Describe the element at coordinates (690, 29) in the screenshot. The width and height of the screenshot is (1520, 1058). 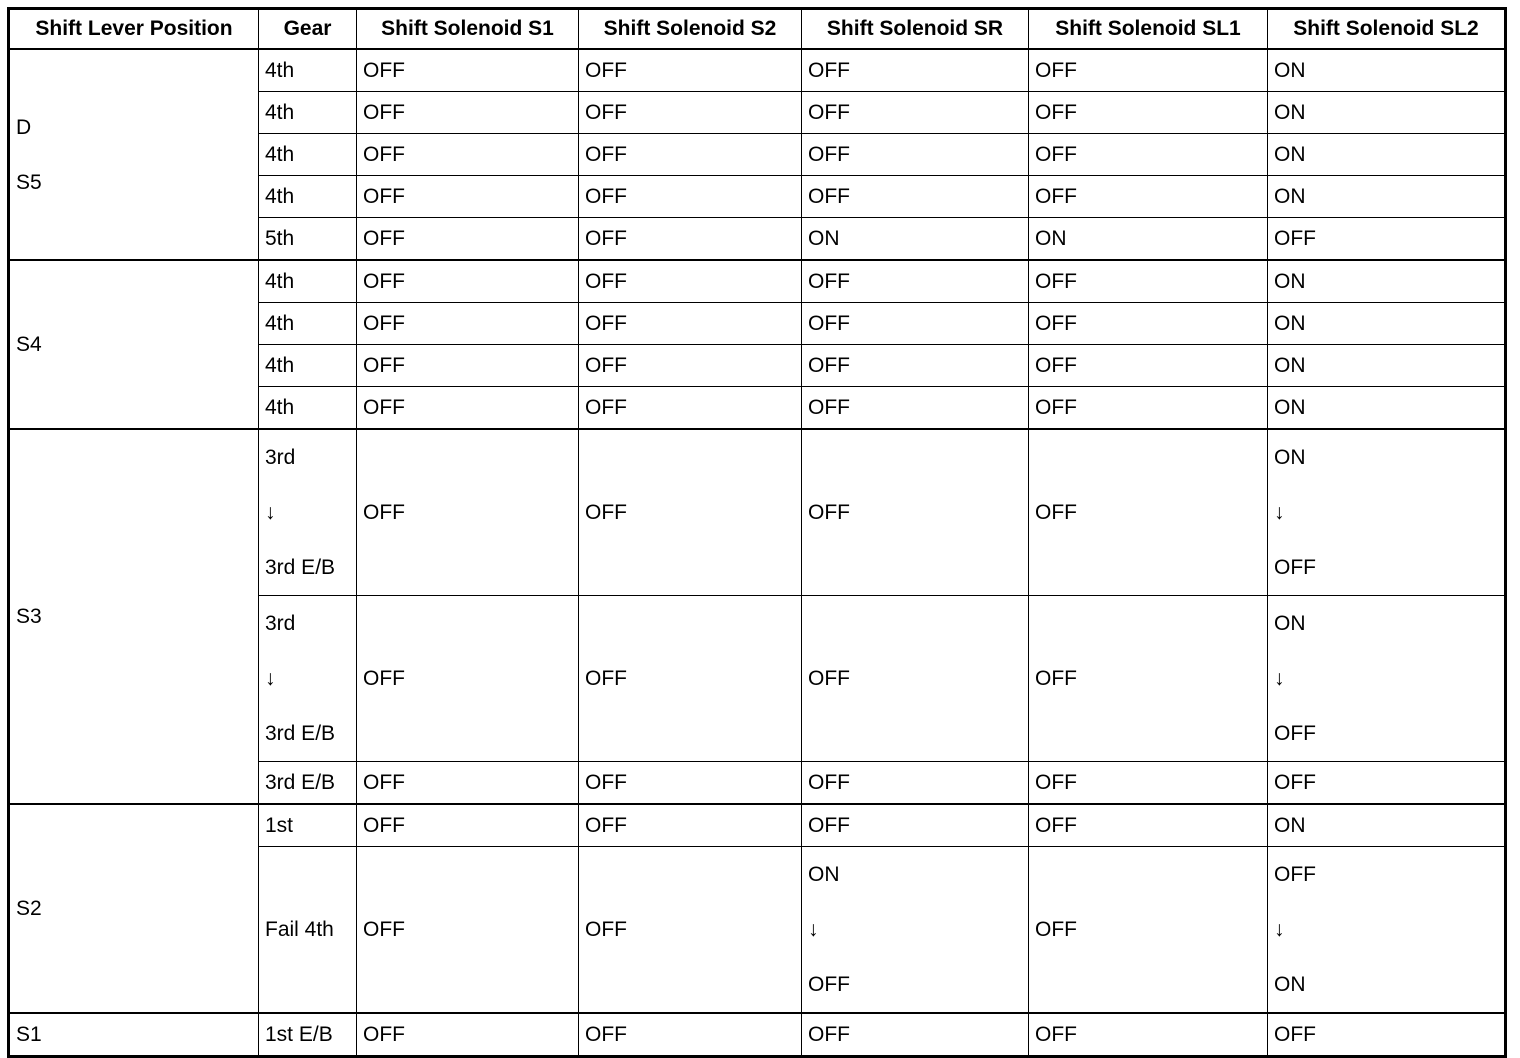
I see `column-header: Shift Solenoid S2` at that location.